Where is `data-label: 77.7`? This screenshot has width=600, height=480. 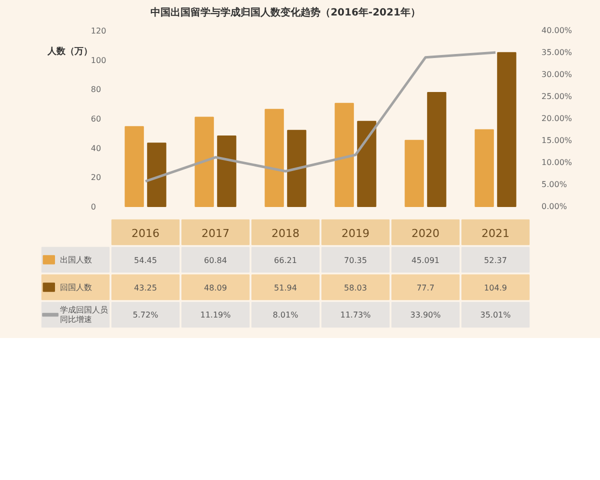 data-label: 77.7 is located at coordinates (425, 287).